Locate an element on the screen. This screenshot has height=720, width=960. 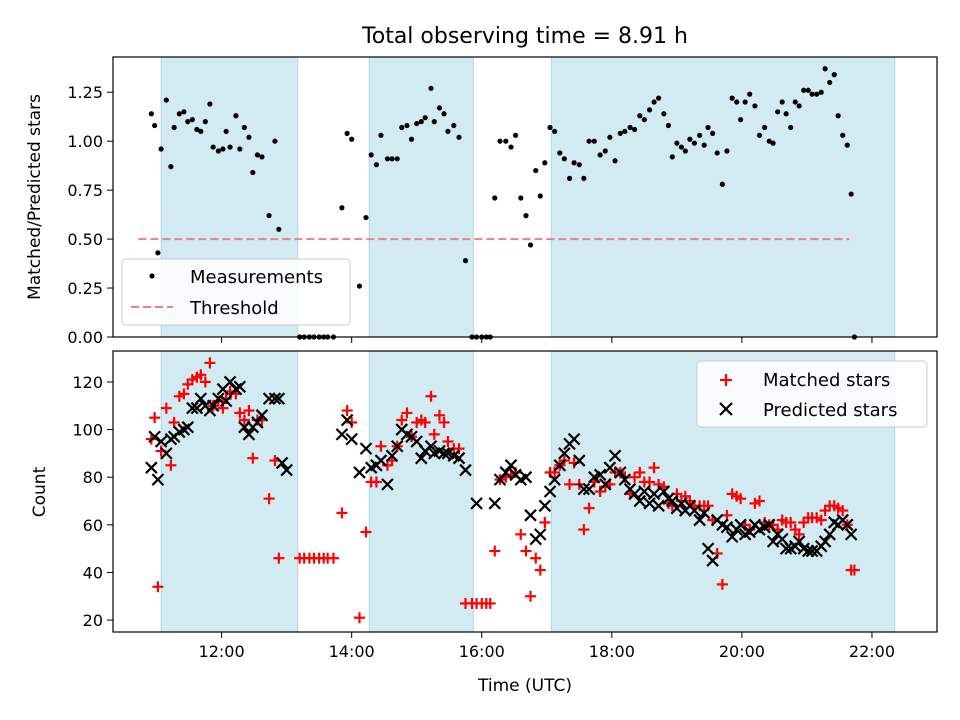
legend-label-matched: Matched stars is located at coordinates (826, 380).